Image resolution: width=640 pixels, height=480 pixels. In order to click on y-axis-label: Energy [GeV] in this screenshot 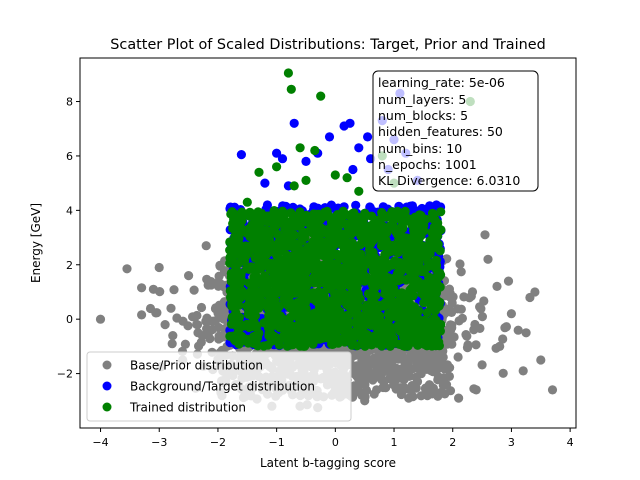, I will do `click(36, 243)`.